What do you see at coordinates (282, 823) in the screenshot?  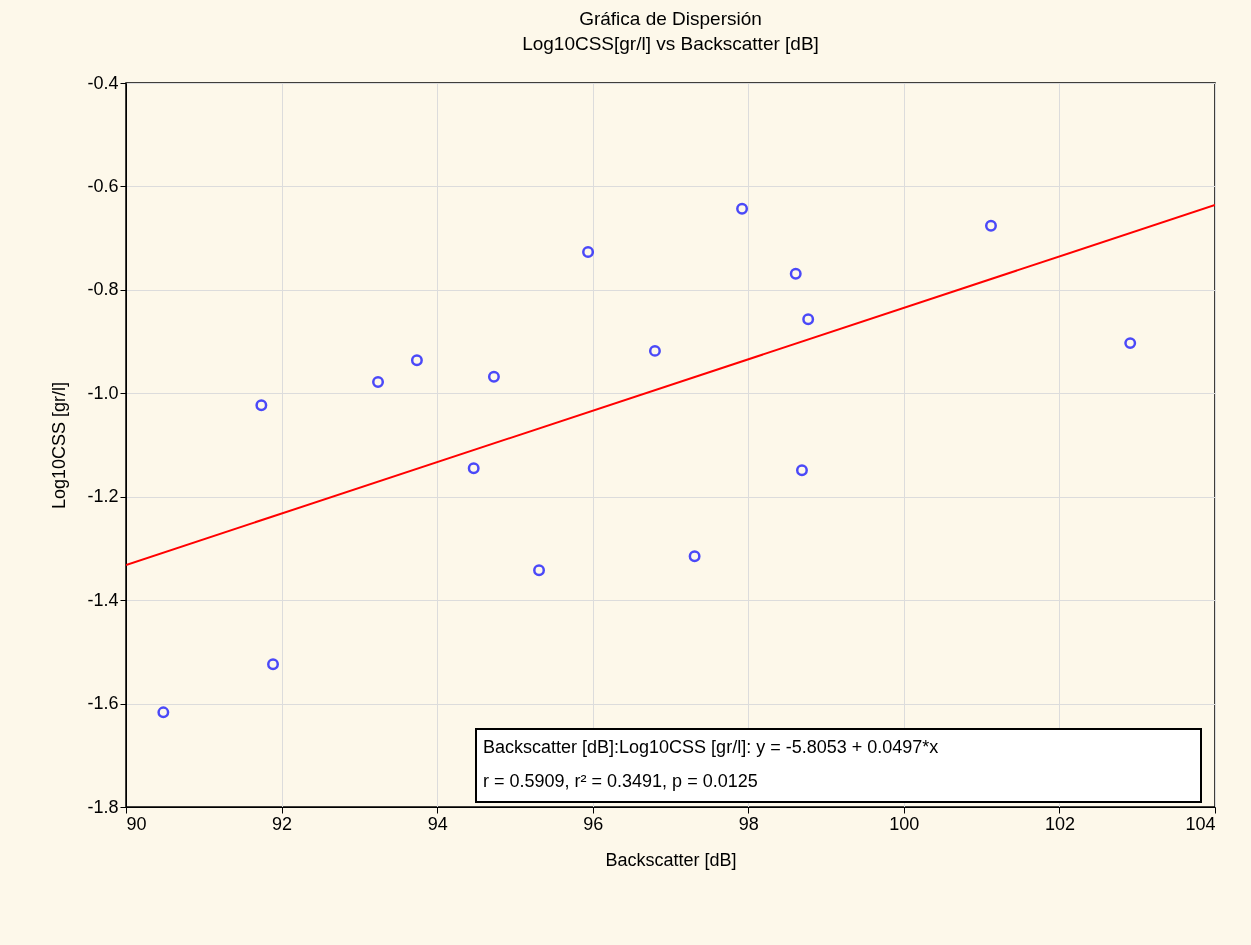 I see `x-tick-label: 92` at bounding box center [282, 823].